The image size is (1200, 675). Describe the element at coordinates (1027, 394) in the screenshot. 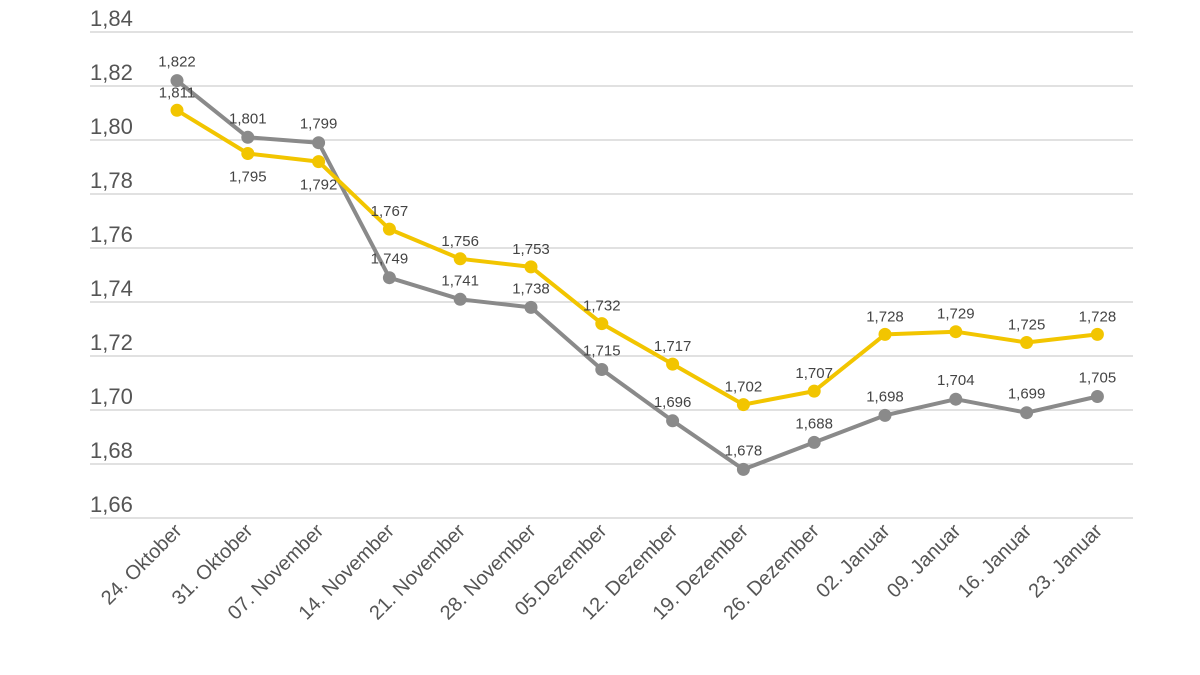

I see `gray-series-data-label: 1,699` at that location.